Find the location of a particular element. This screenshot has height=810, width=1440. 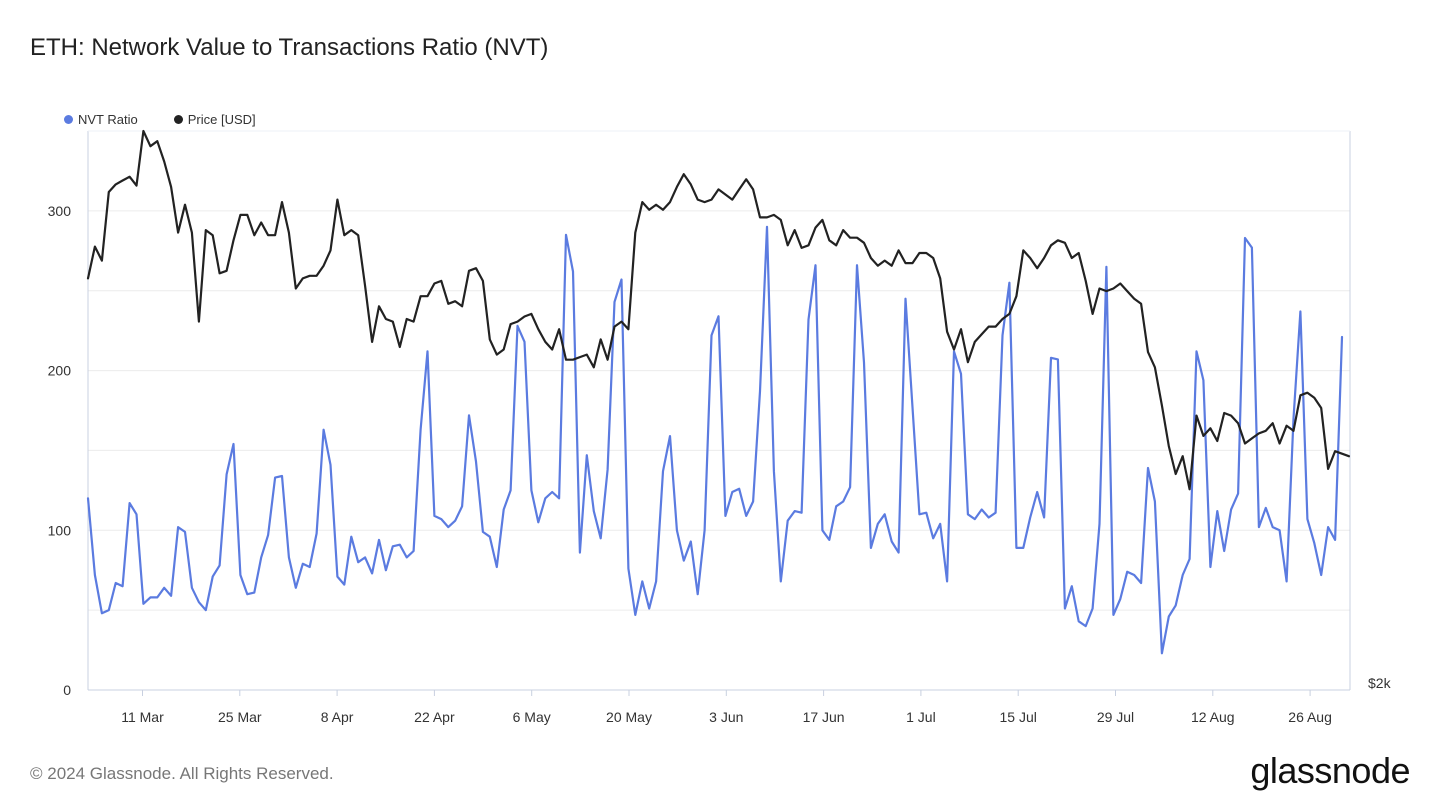

y-tick-label-2: 200 is located at coordinates (60, 371).